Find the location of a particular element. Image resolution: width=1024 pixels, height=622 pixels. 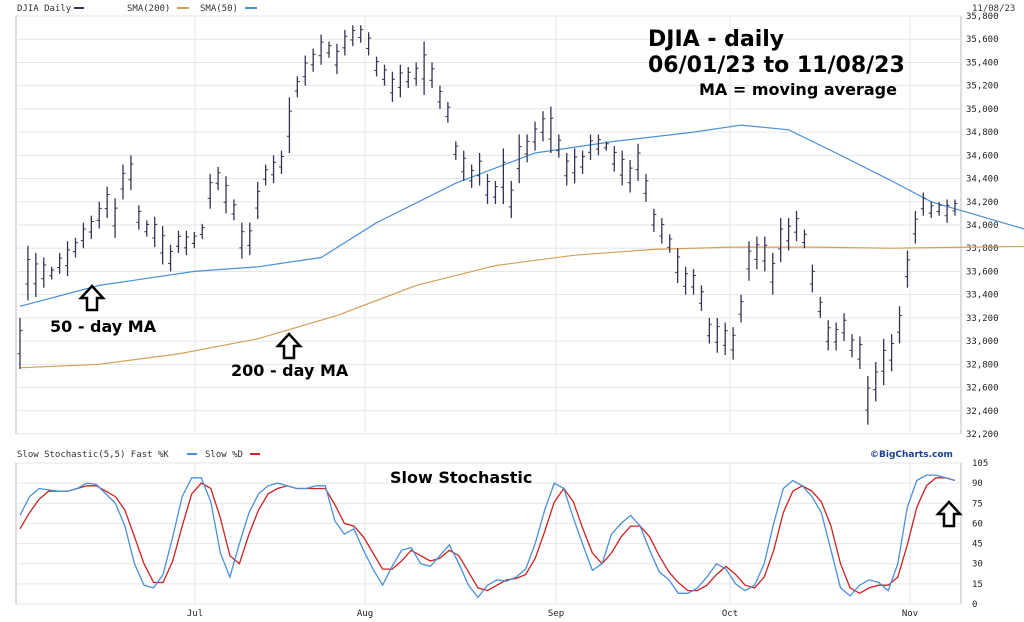

y-tick-label: 45 is located at coordinates (977, 545).